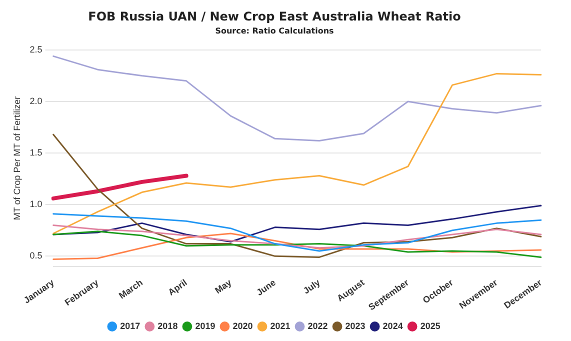 The image size is (571, 341). What do you see at coordinates (36, 255) in the screenshot?
I see `y-tick-label: 0.5` at bounding box center [36, 255].